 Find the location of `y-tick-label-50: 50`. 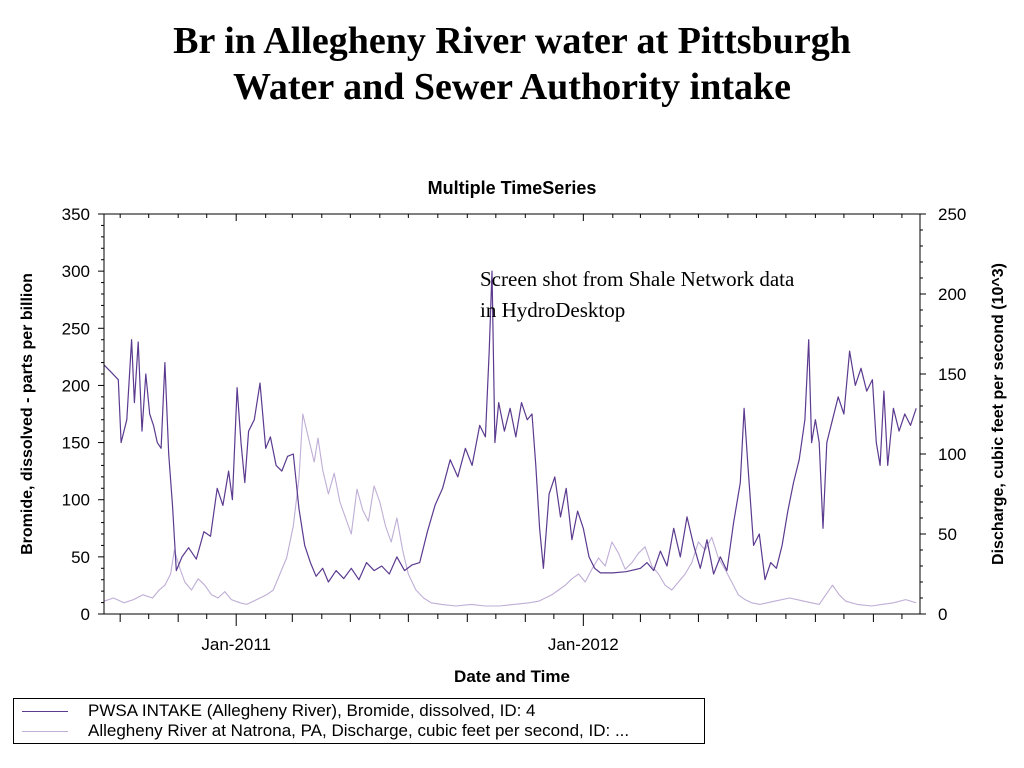

y-tick-label-50: 50 is located at coordinates (80, 557).